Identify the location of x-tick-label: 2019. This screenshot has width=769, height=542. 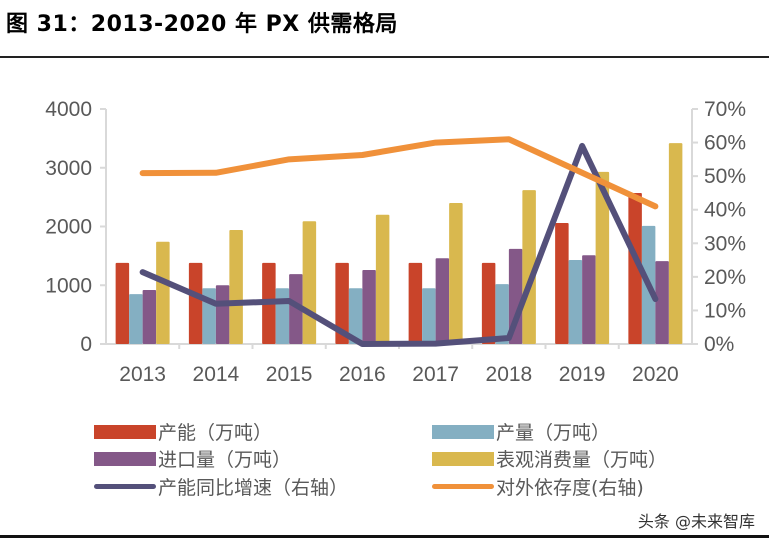
(582, 374).